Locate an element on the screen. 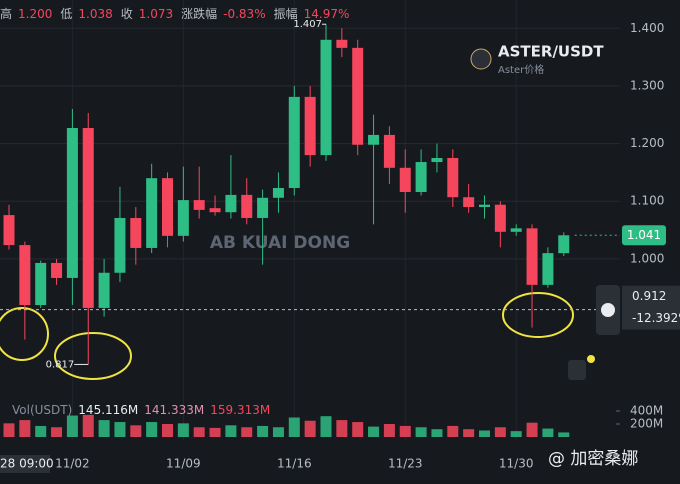 The height and width of the screenshot is (484, 680). crosshair-label: 0.912 is located at coordinates (649, 296).